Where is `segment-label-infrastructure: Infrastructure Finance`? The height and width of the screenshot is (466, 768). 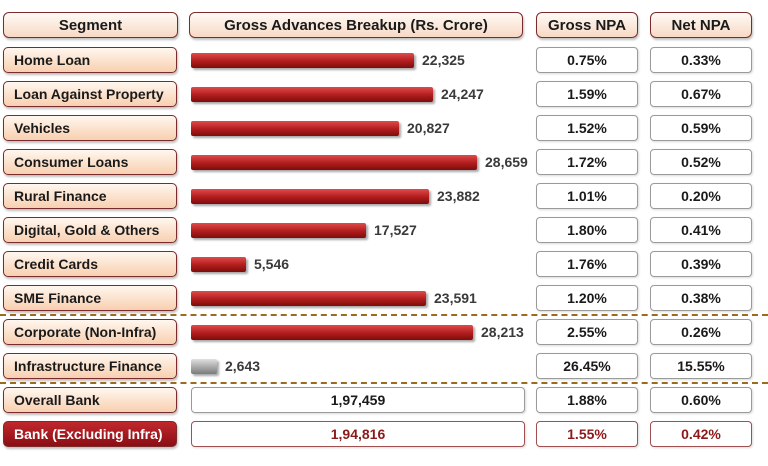
segment-label-infrastructure: Infrastructure Finance is located at coordinates (90, 366).